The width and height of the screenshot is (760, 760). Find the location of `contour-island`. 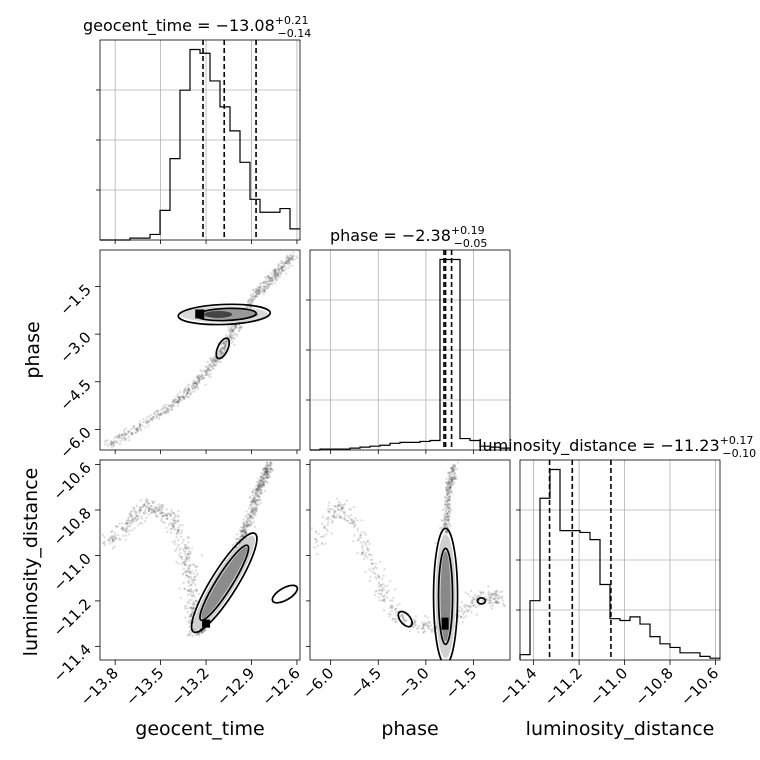

contour-island is located at coordinates (405, 619).